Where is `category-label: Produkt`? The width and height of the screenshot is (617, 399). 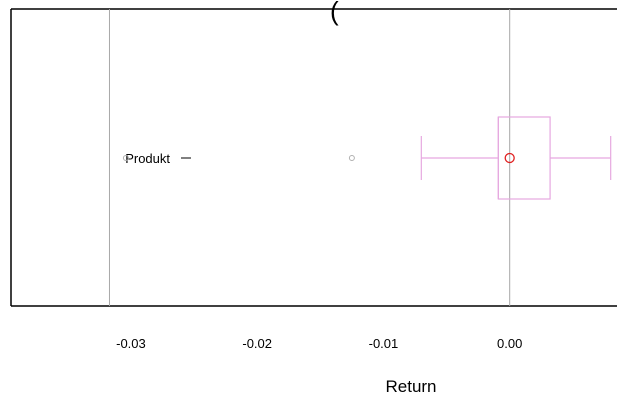 category-label: Produkt is located at coordinates (147, 158).